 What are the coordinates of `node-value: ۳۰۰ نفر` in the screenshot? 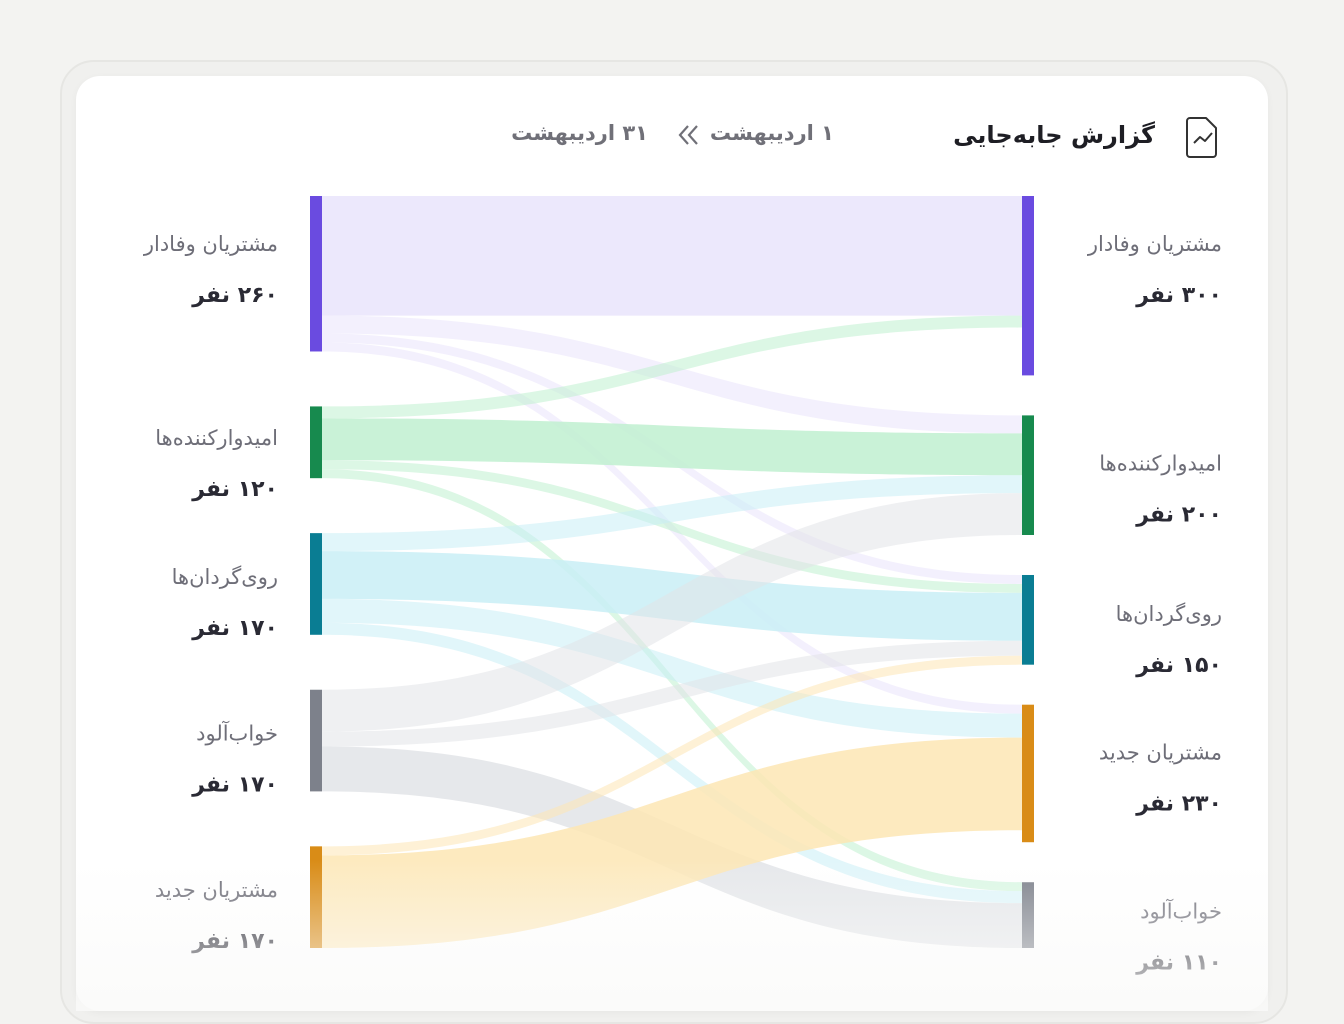 It's located at (1178, 295).